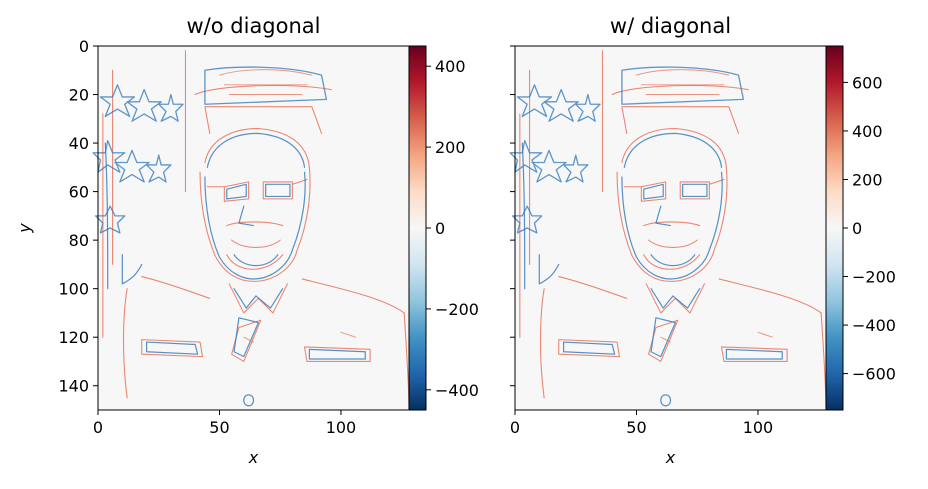 This screenshot has height=489, width=928. What do you see at coordinates (79, 95) in the screenshot?
I see `y-tick-label: 20` at bounding box center [79, 95].